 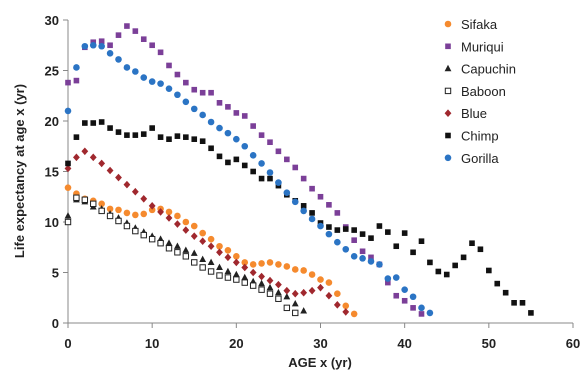 I want to click on legend-label-baboon: Baboon, so click(x=483, y=91).